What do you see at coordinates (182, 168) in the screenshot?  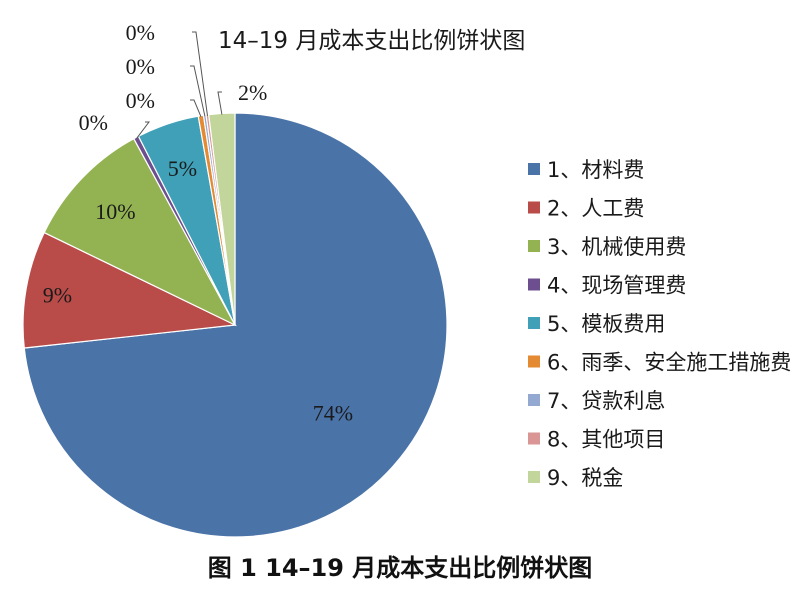 I see `slice-label-5: 5%` at bounding box center [182, 168].